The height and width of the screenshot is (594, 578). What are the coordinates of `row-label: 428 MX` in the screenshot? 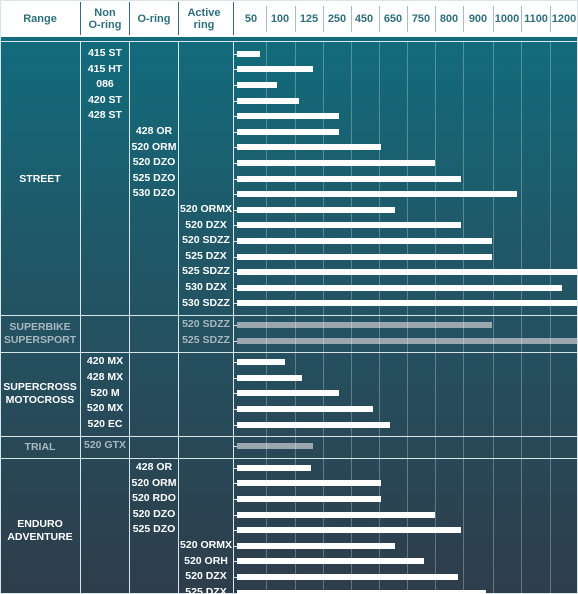 It's located at (105, 377).